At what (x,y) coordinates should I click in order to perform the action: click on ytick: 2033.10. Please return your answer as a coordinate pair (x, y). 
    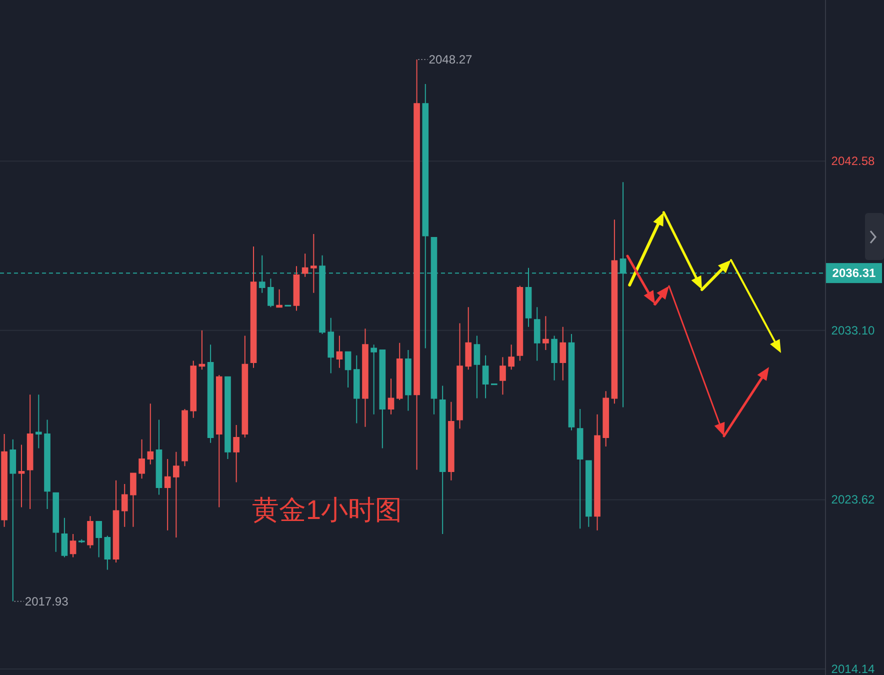
    Looking at the image, I should click on (853, 330).